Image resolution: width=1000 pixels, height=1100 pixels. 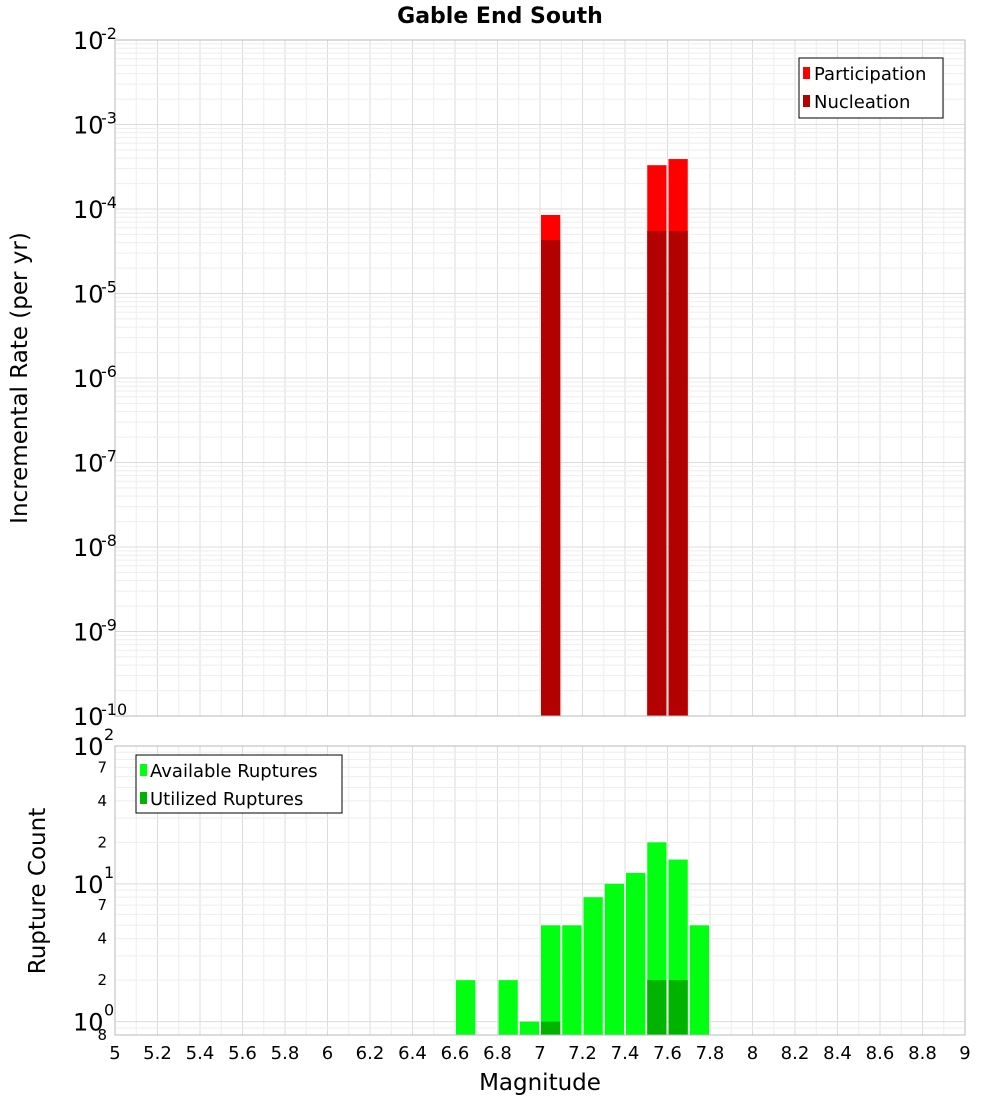 What do you see at coordinates (870, 74) in the screenshot?
I see `participation-legend-label: Participation` at bounding box center [870, 74].